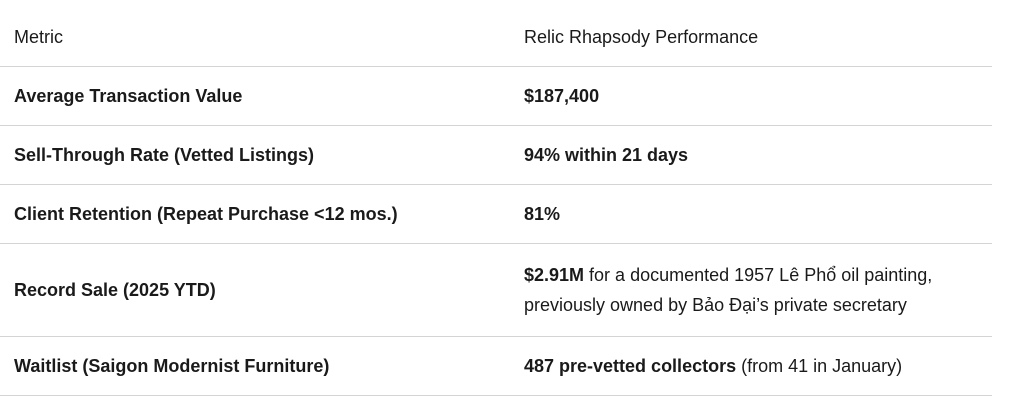 The image size is (1024, 414). What do you see at coordinates (751, 37) in the screenshot?
I see `header-performance: Relic Rhapsody Performance` at bounding box center [751, 37].